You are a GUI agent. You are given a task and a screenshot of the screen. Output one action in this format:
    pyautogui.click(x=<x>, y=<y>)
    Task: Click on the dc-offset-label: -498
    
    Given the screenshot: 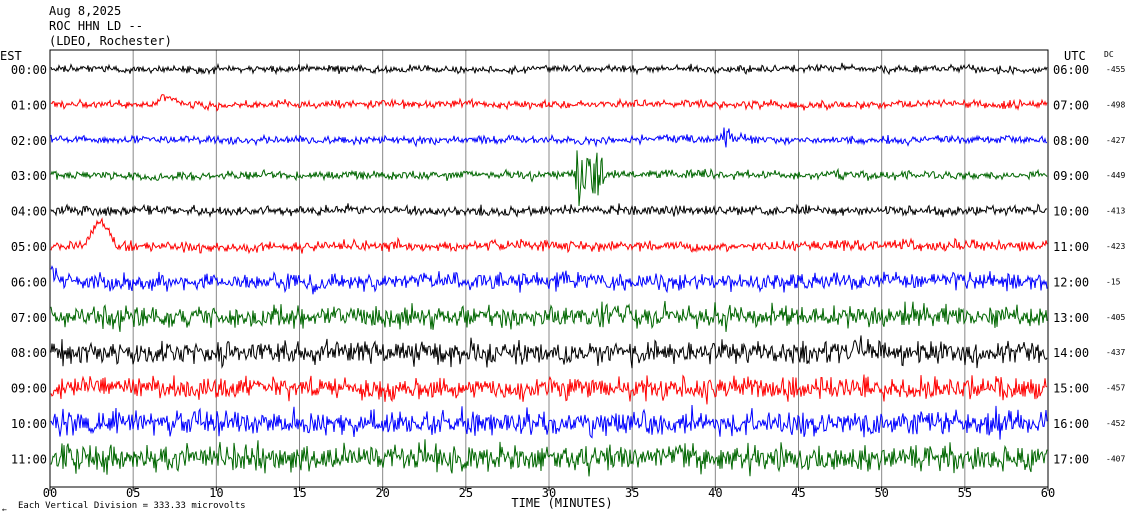 What is the action you would take?
    pyautogui.click(x=1115, y=104)
    